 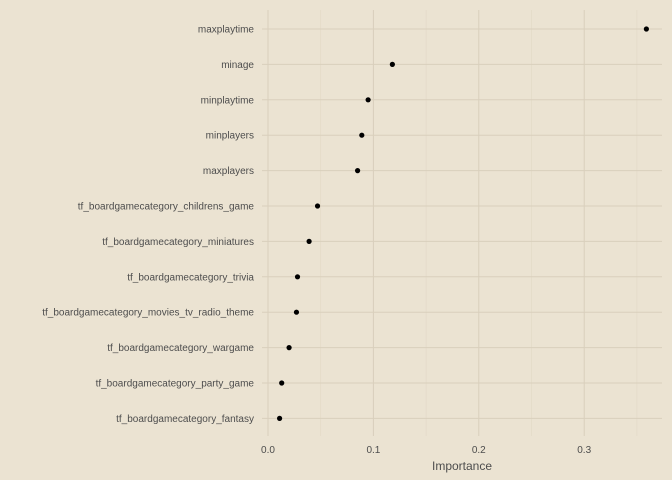 I want to click on y-tick-label: tf_boardgamecategory_party_game, so click(x=175, y=384).